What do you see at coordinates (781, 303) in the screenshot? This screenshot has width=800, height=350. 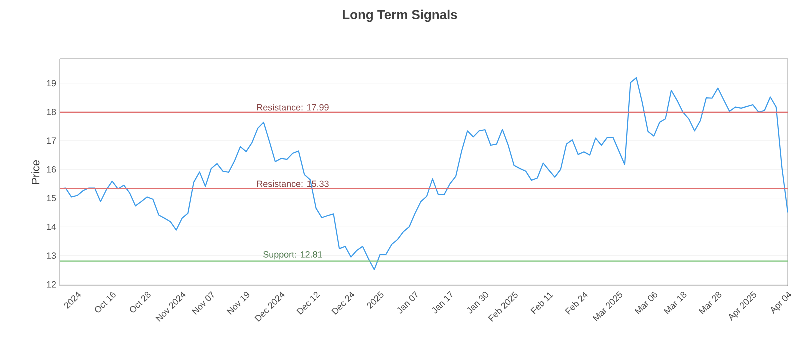 I see `x-tick-label: Apr 04` at bounding box center [781, 303].